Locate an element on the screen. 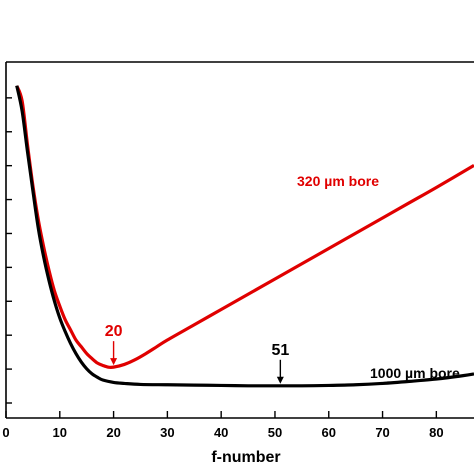 The width and height of the screenshot is (474, 474). x-tick-label: 60 is located at coordinates (329, 432).